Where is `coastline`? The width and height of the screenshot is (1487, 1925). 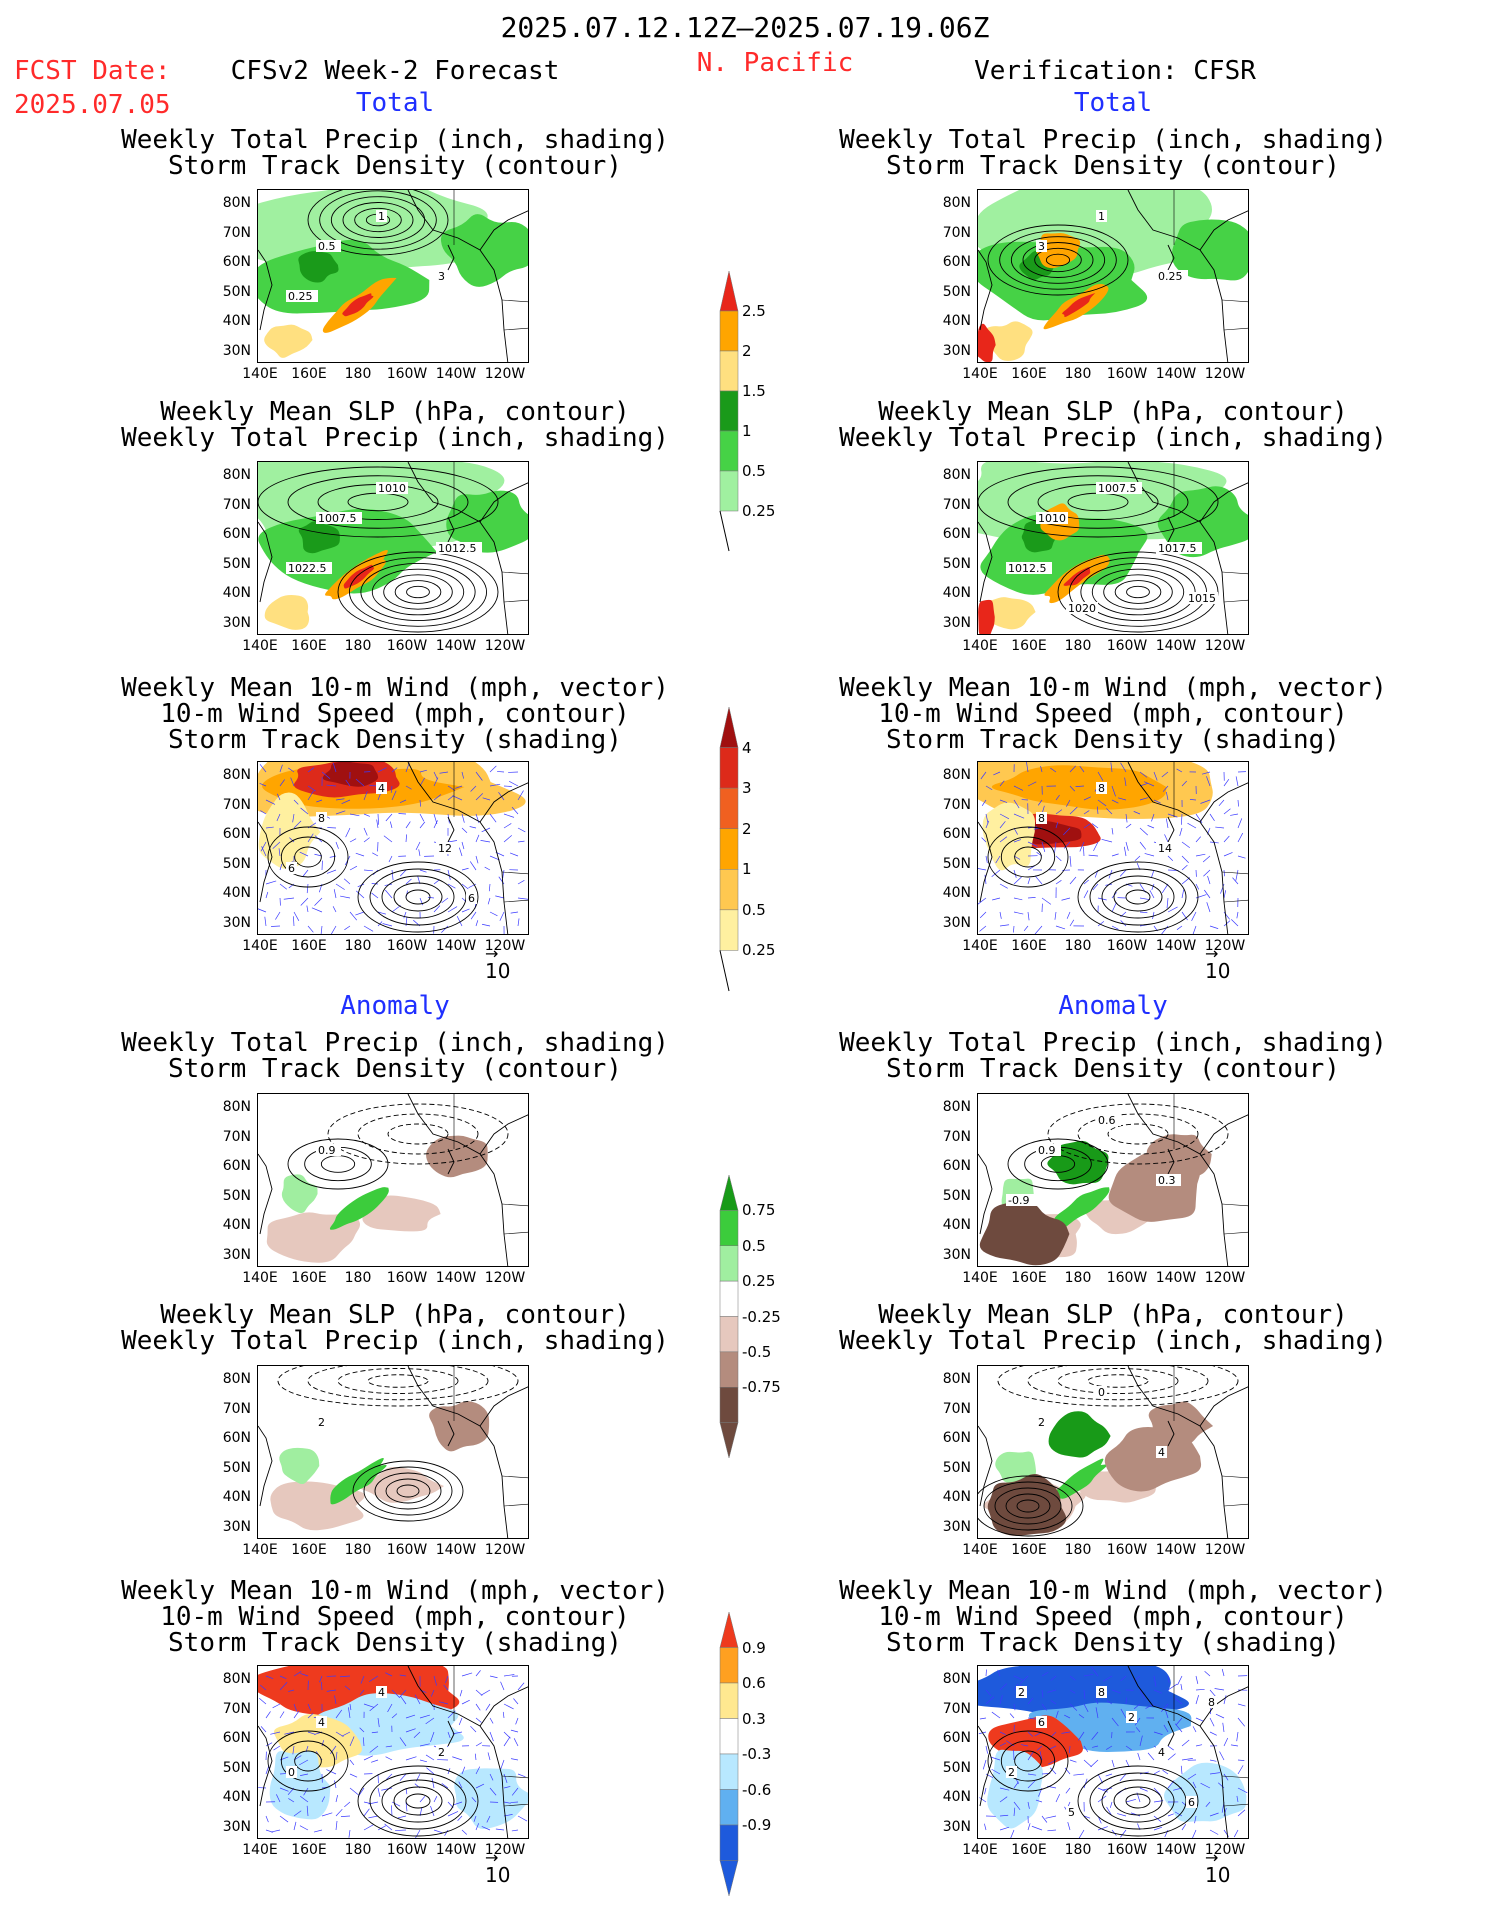
coastline is located at coordinates (1113, 276).